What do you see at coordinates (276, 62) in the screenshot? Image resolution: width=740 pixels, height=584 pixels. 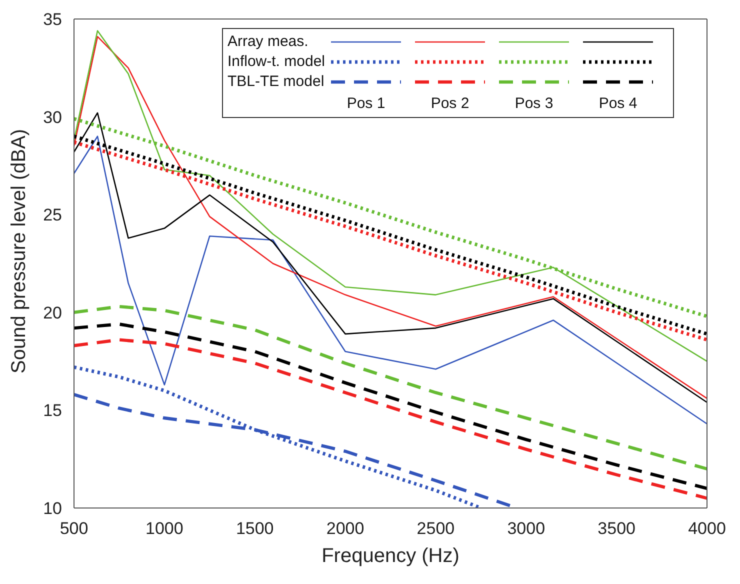 I see `annotation: Inflow-t. model` at bounding box center [276, 62].